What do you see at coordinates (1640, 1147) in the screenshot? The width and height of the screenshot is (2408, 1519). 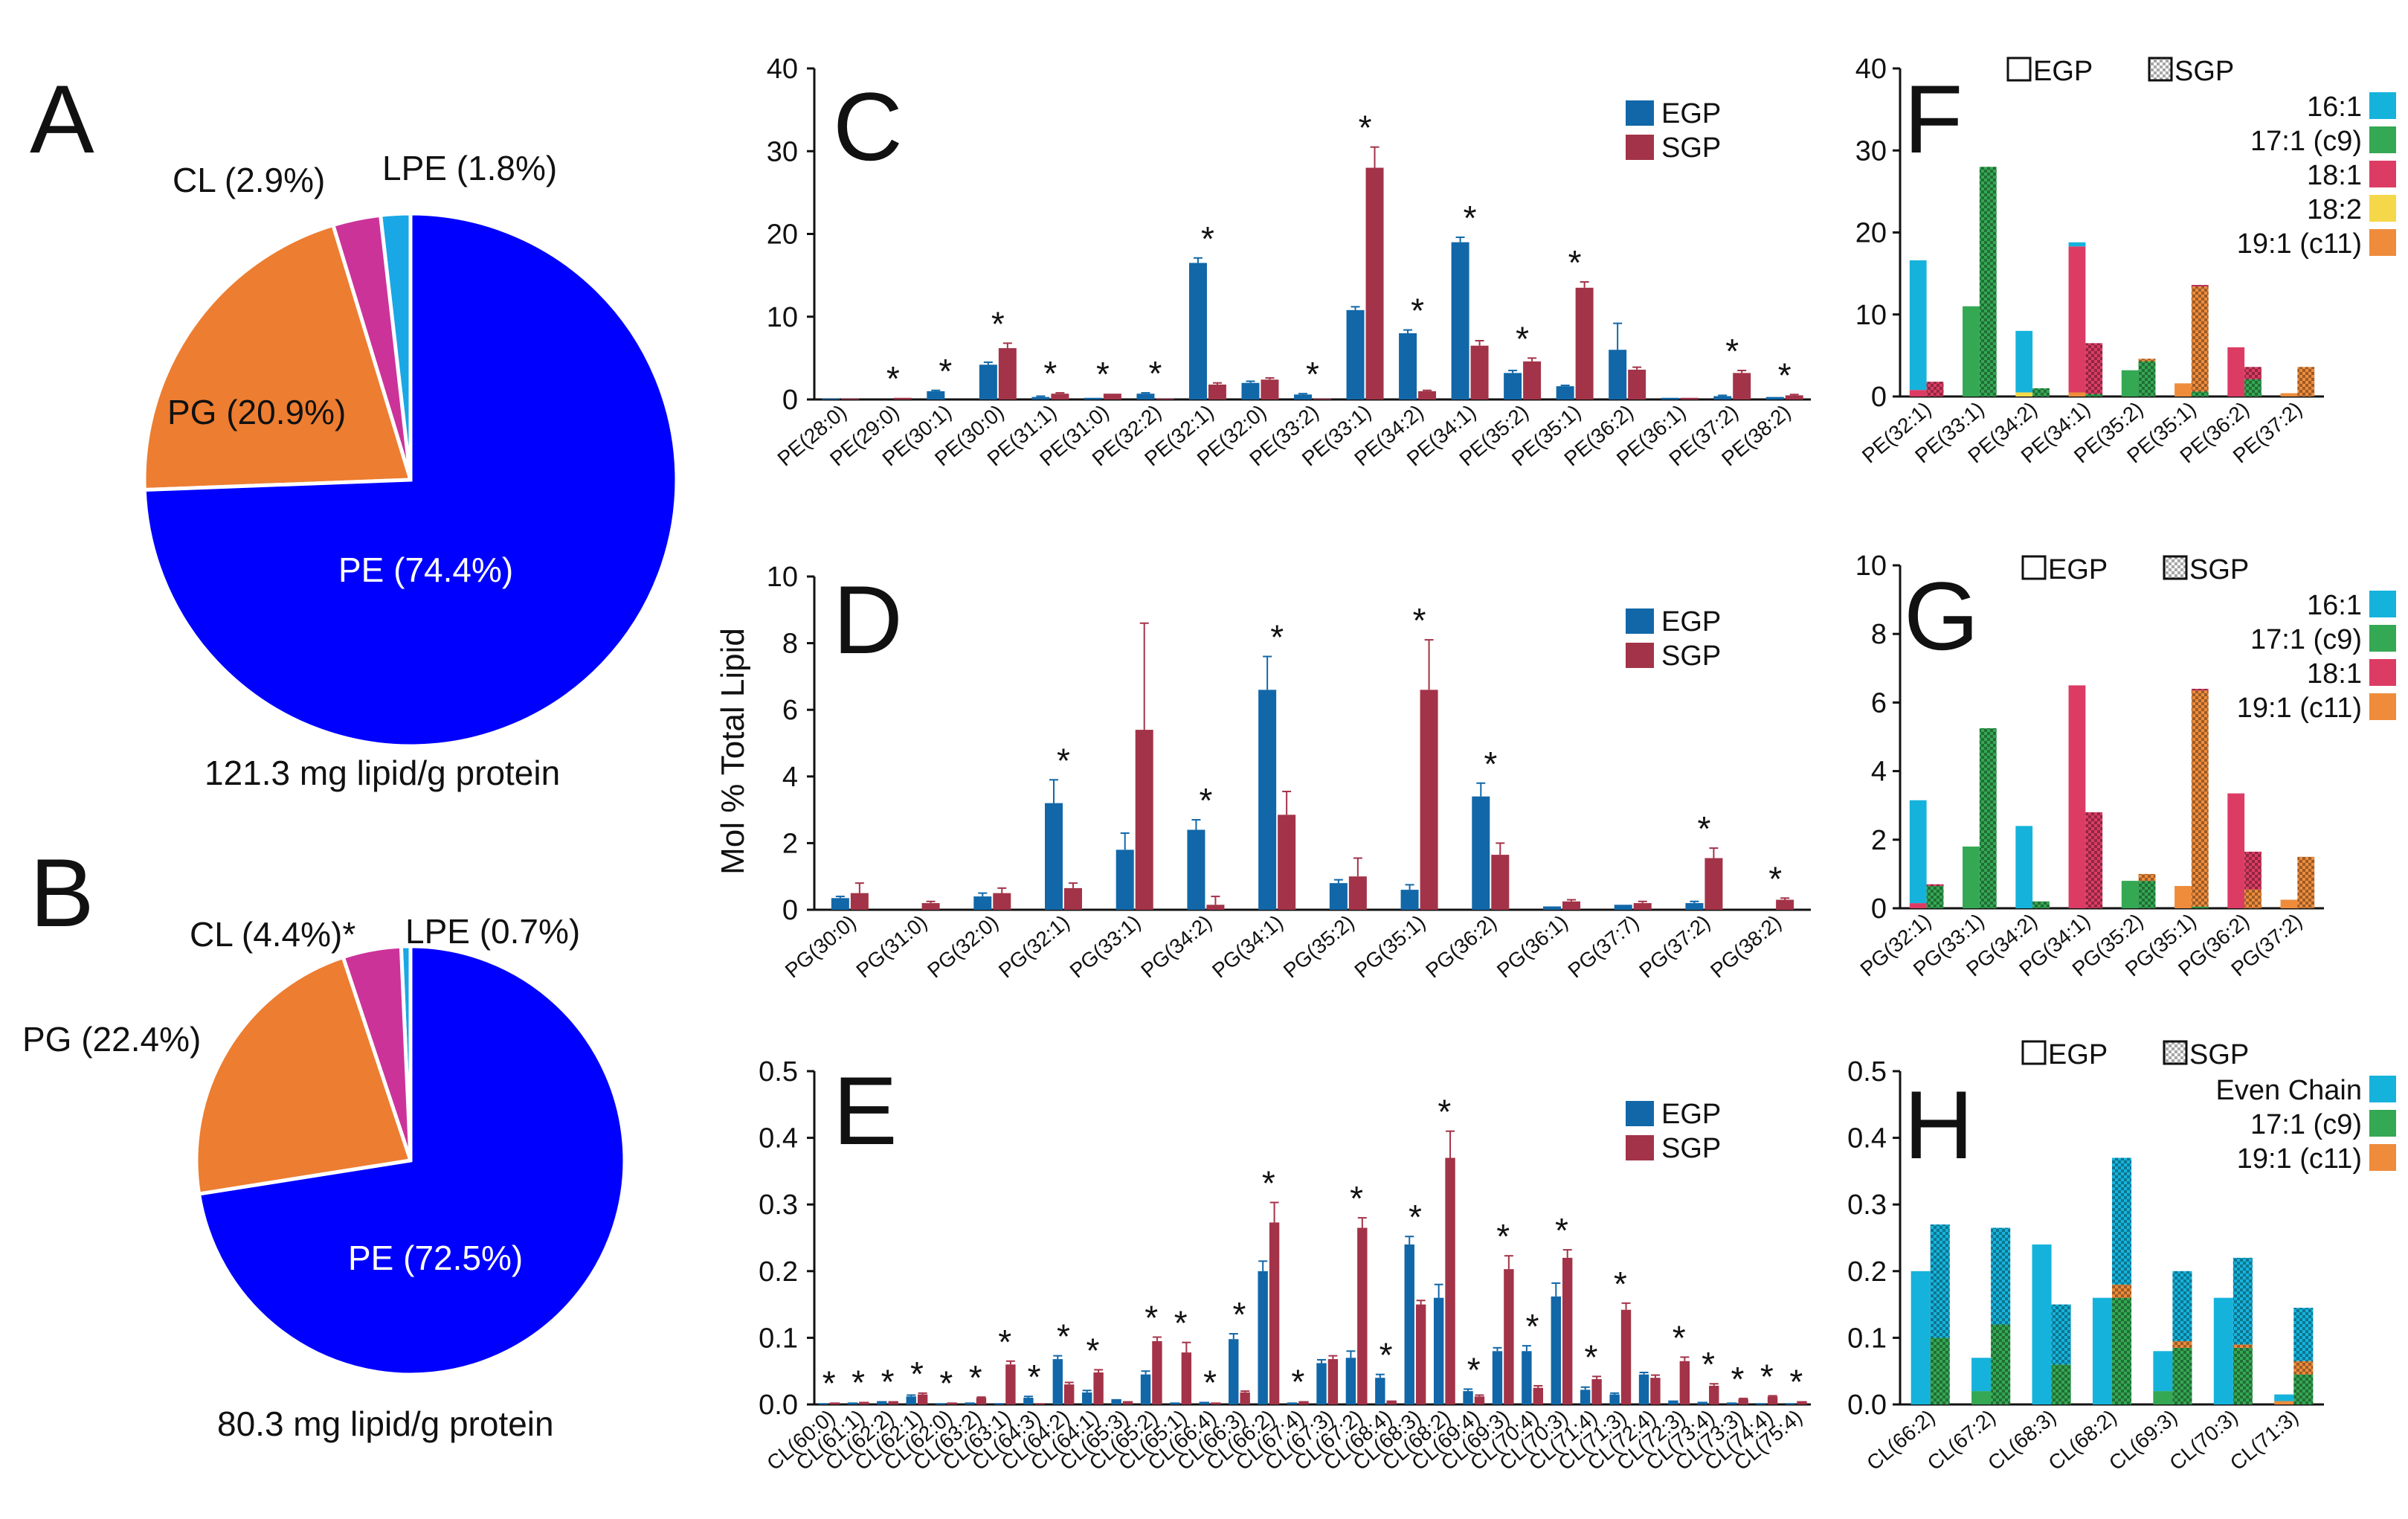 I see `chart-e-legend-swatch-sgp` at bounding box center [1640, 1147].